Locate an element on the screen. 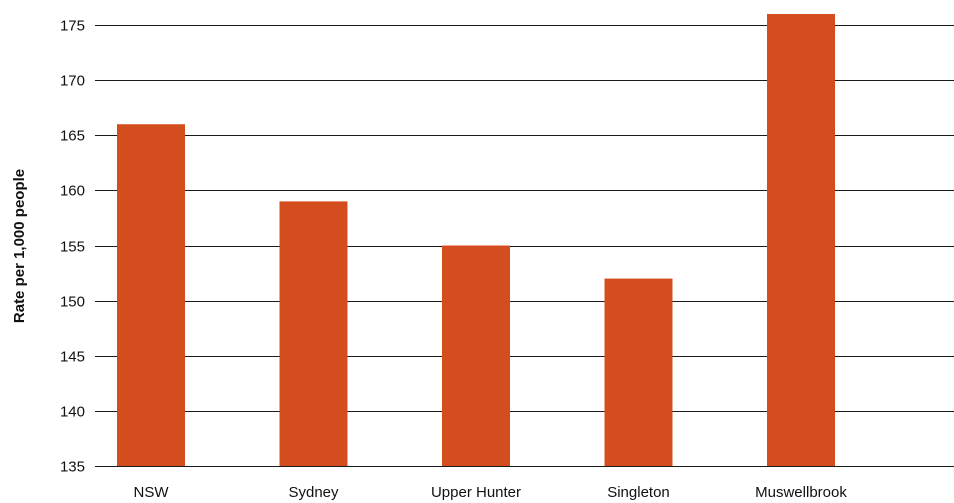  x-tick-label: Muswellbrook is located at coordinates (801, 492).